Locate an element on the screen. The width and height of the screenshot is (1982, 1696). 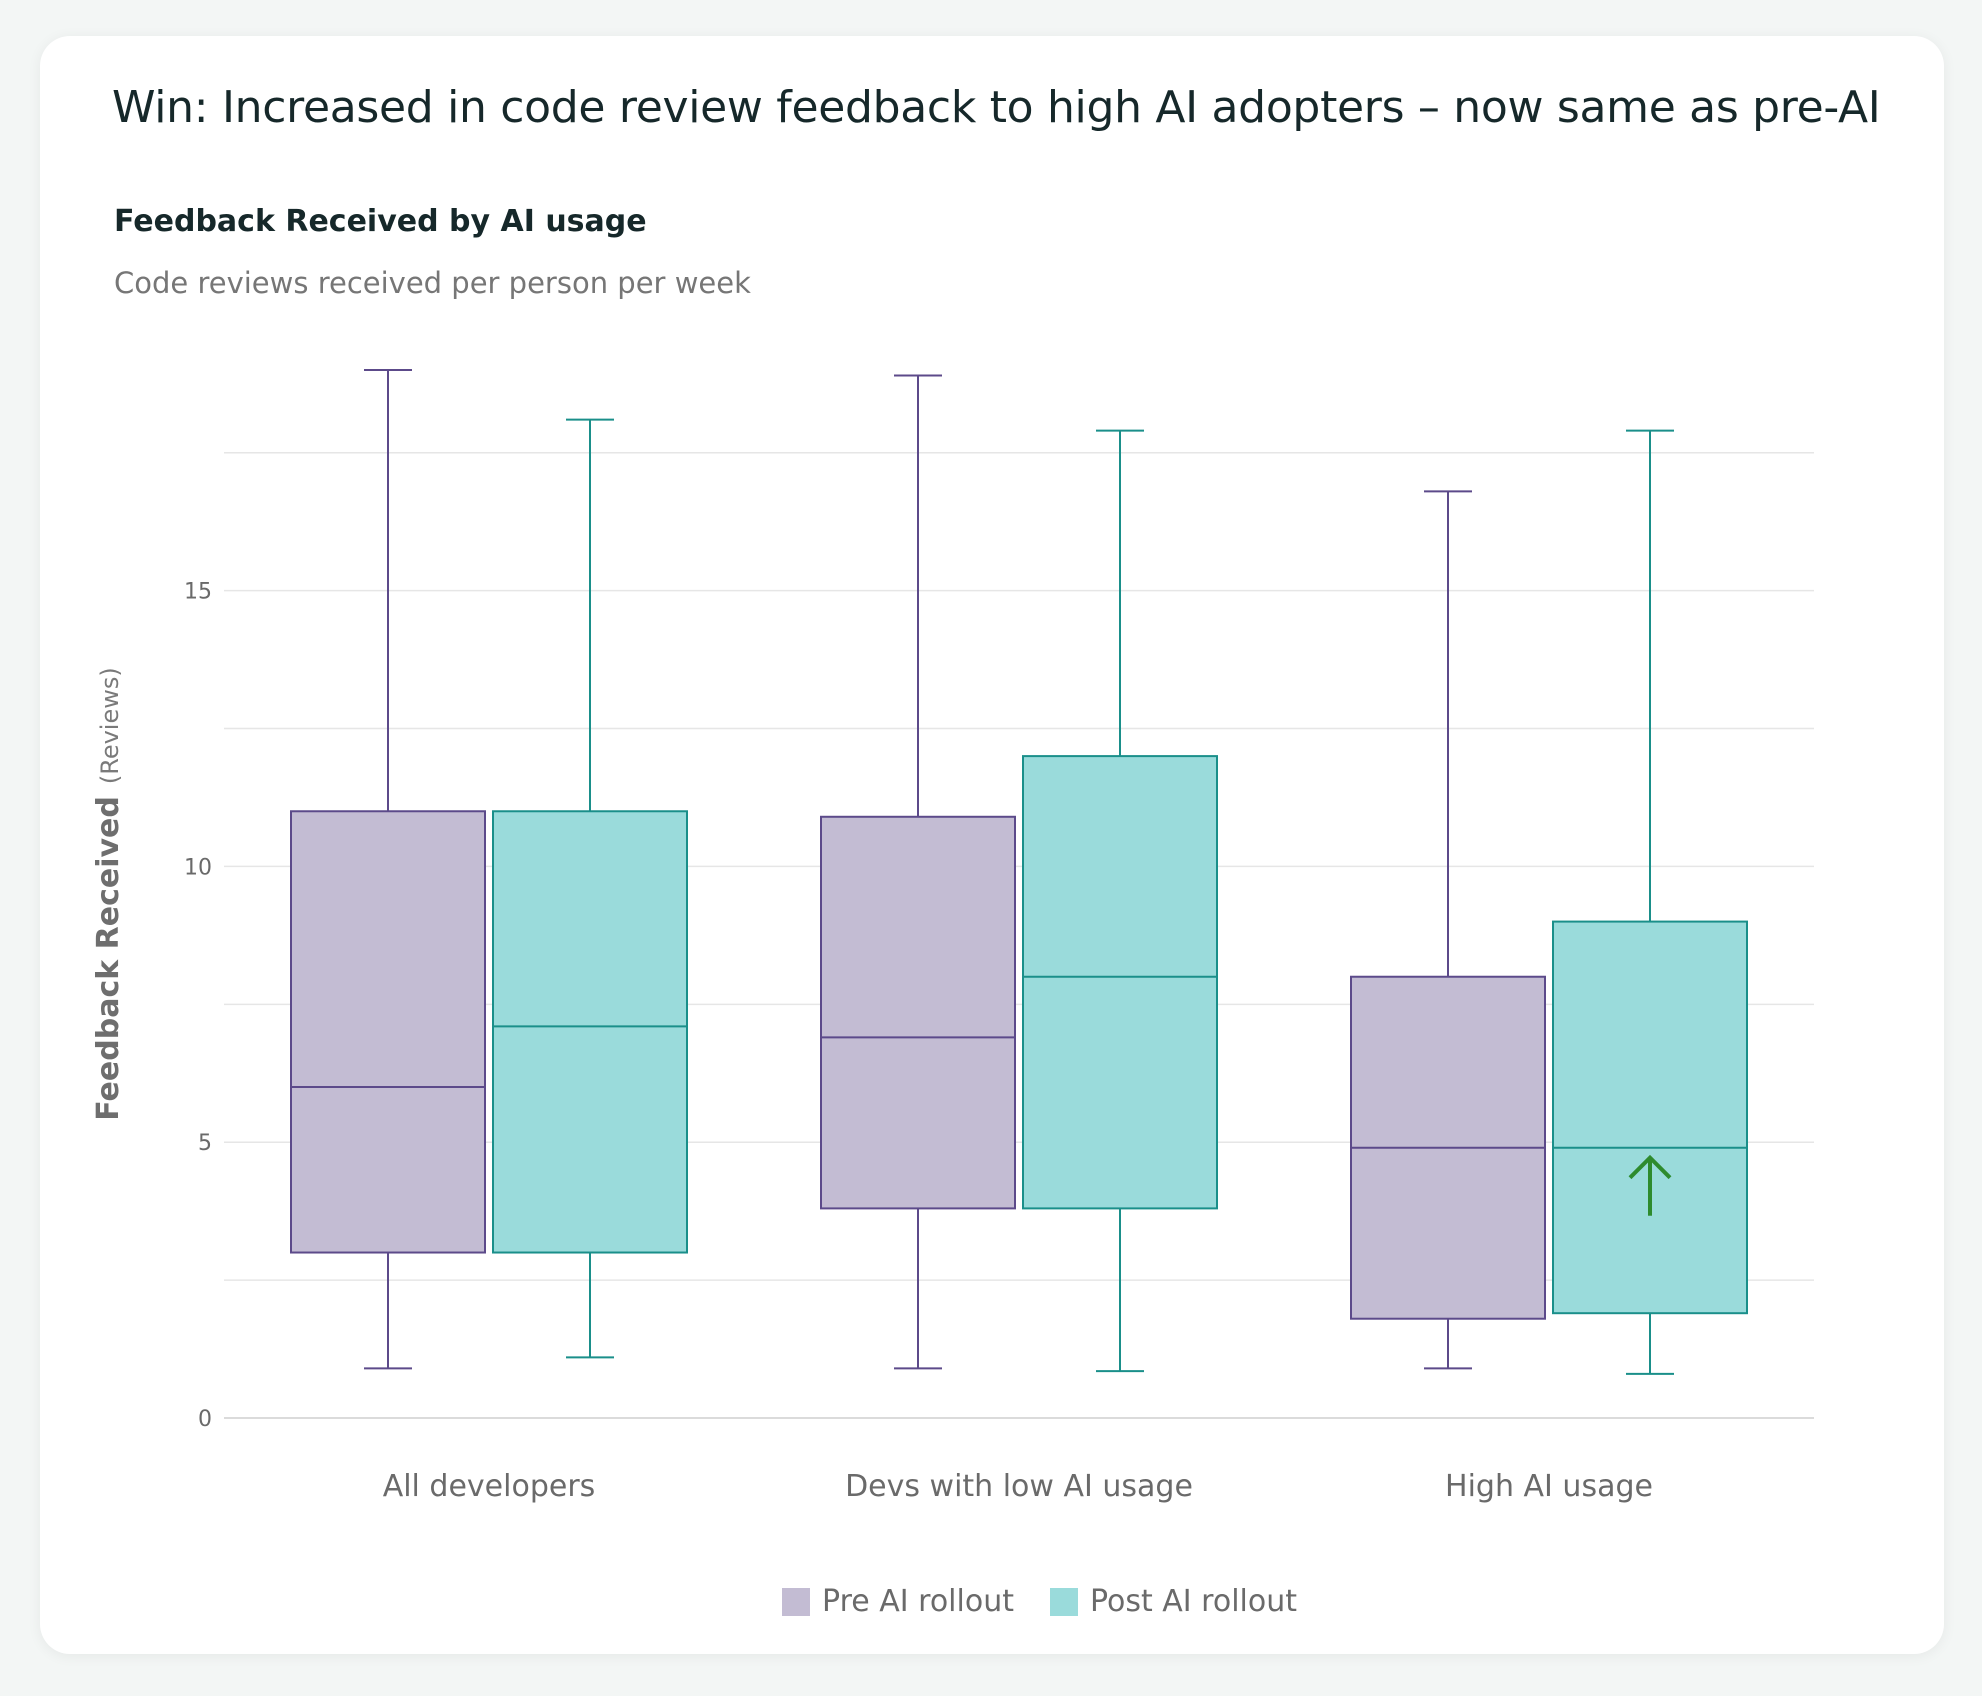
legend-label-post: Post AI rollout is located at coordinates (1193, 1601).